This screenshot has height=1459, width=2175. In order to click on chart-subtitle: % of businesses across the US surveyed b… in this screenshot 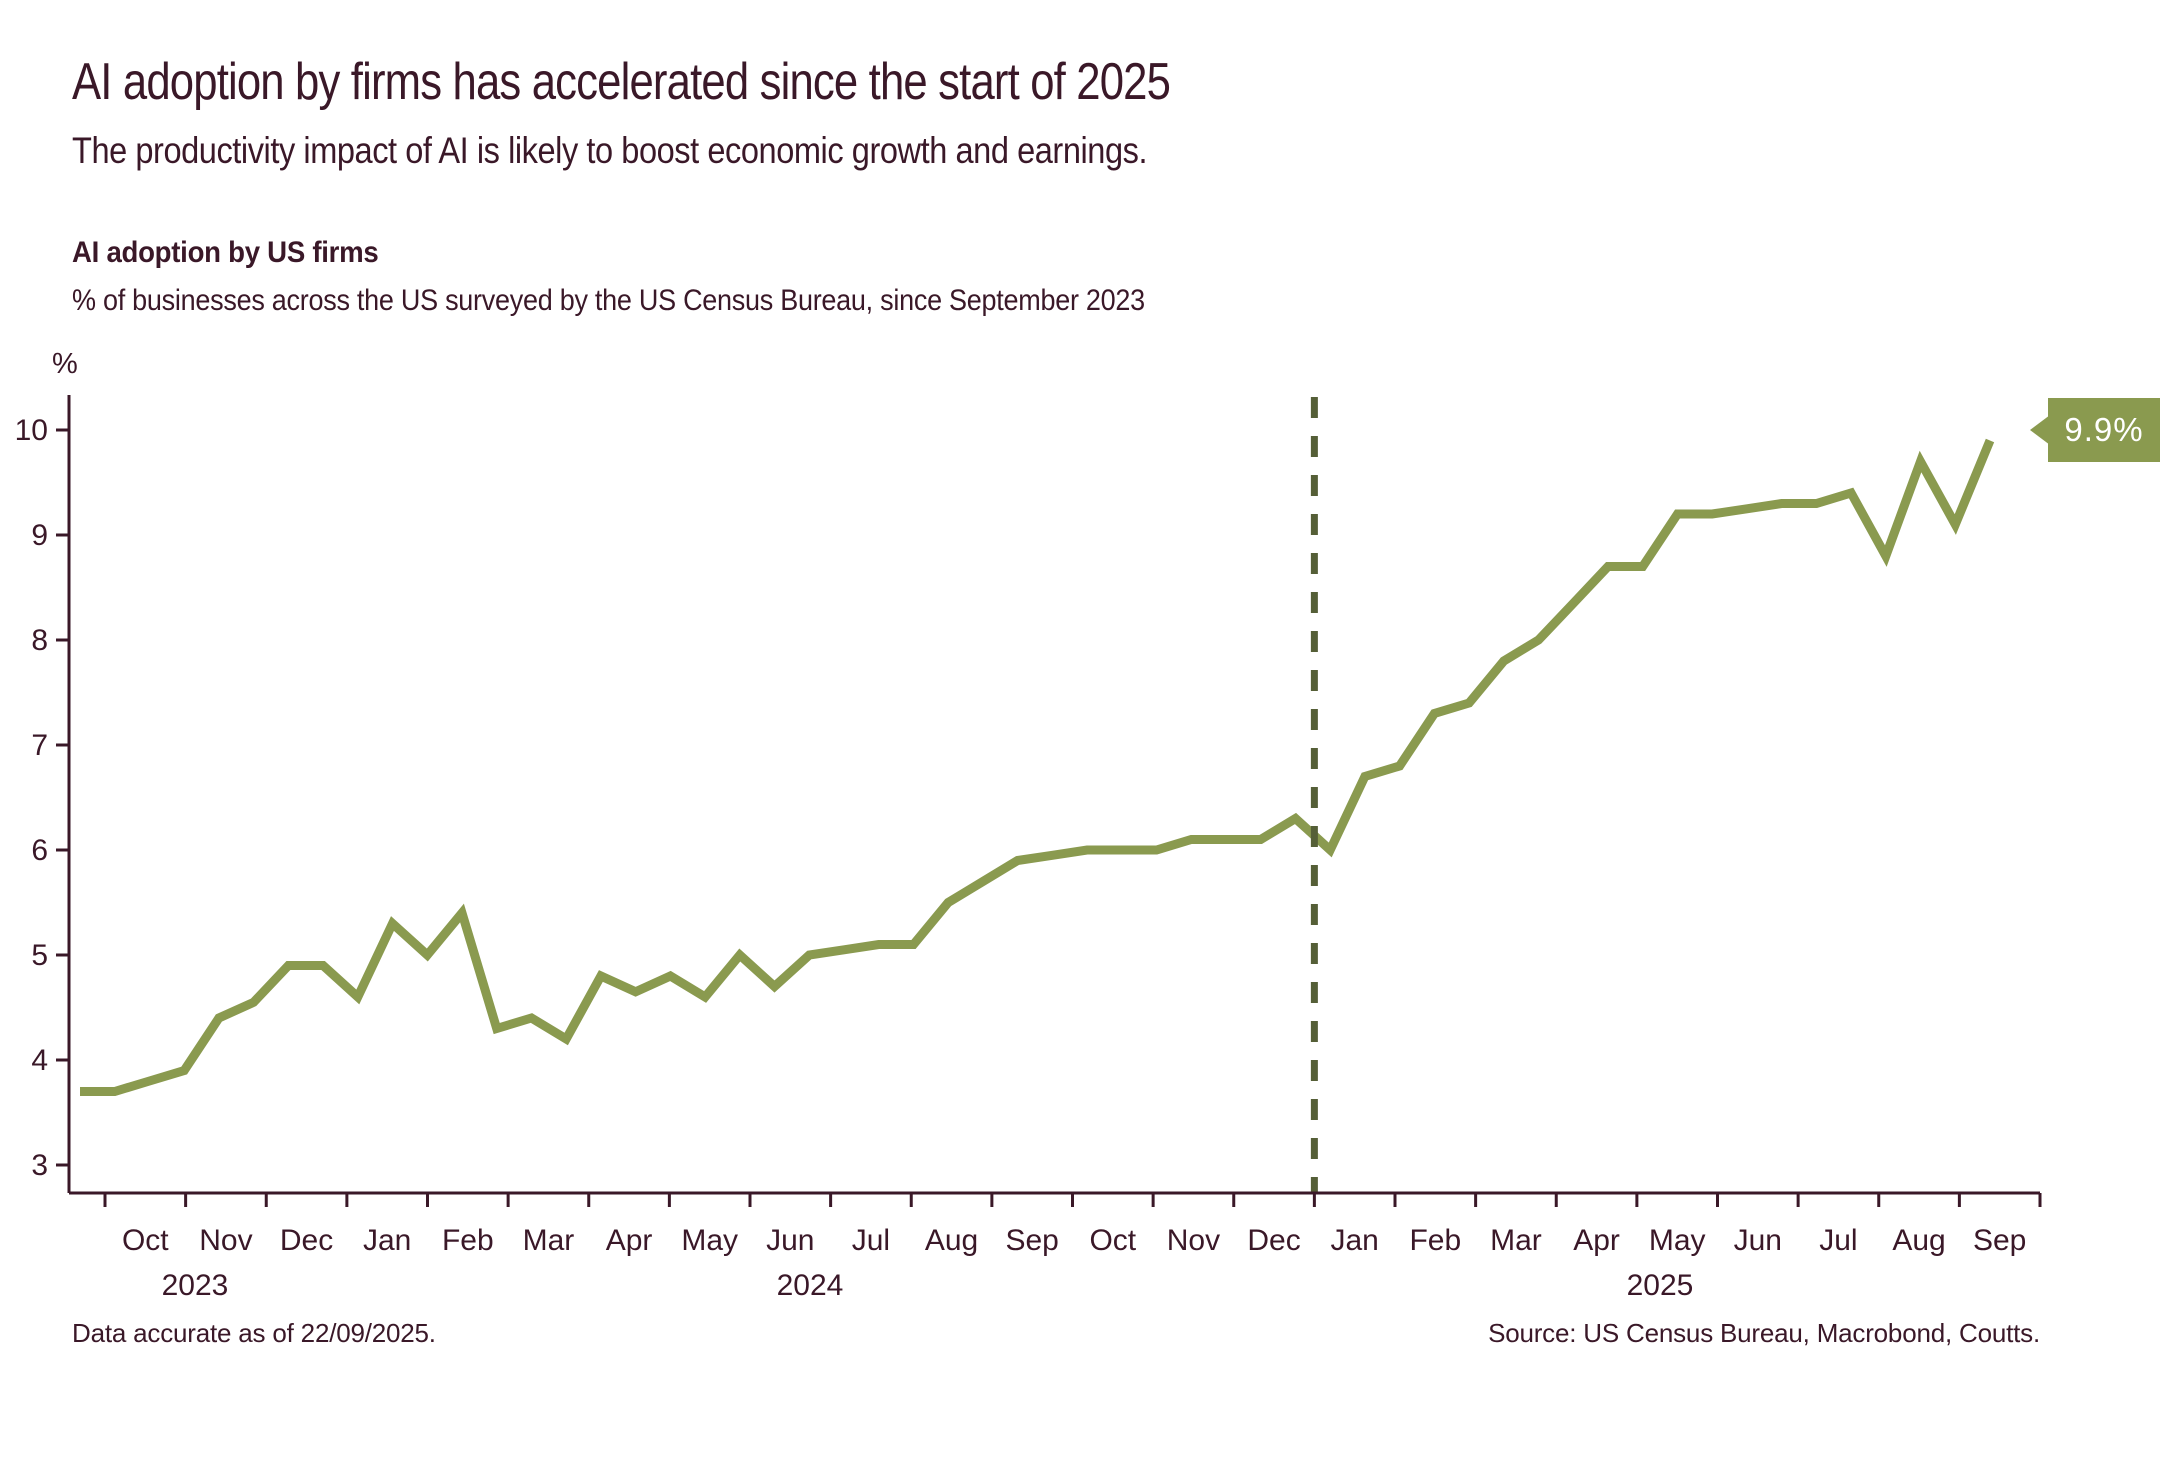, I will do `click(608, 300)`.